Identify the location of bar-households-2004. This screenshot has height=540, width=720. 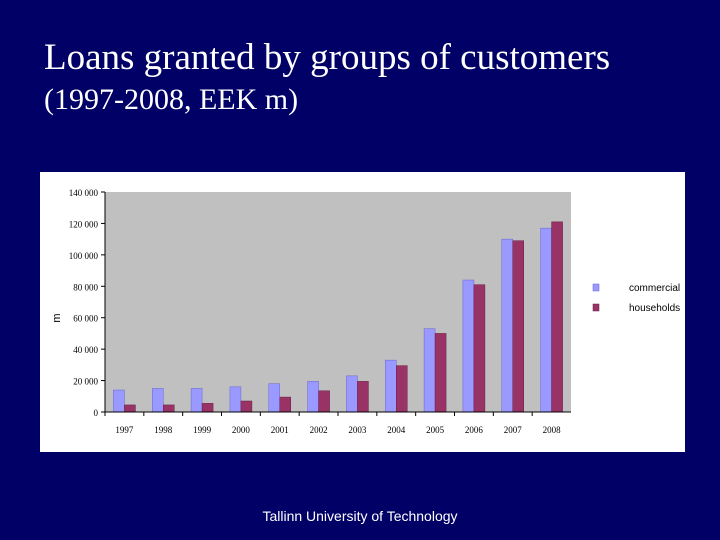
(402, 389).